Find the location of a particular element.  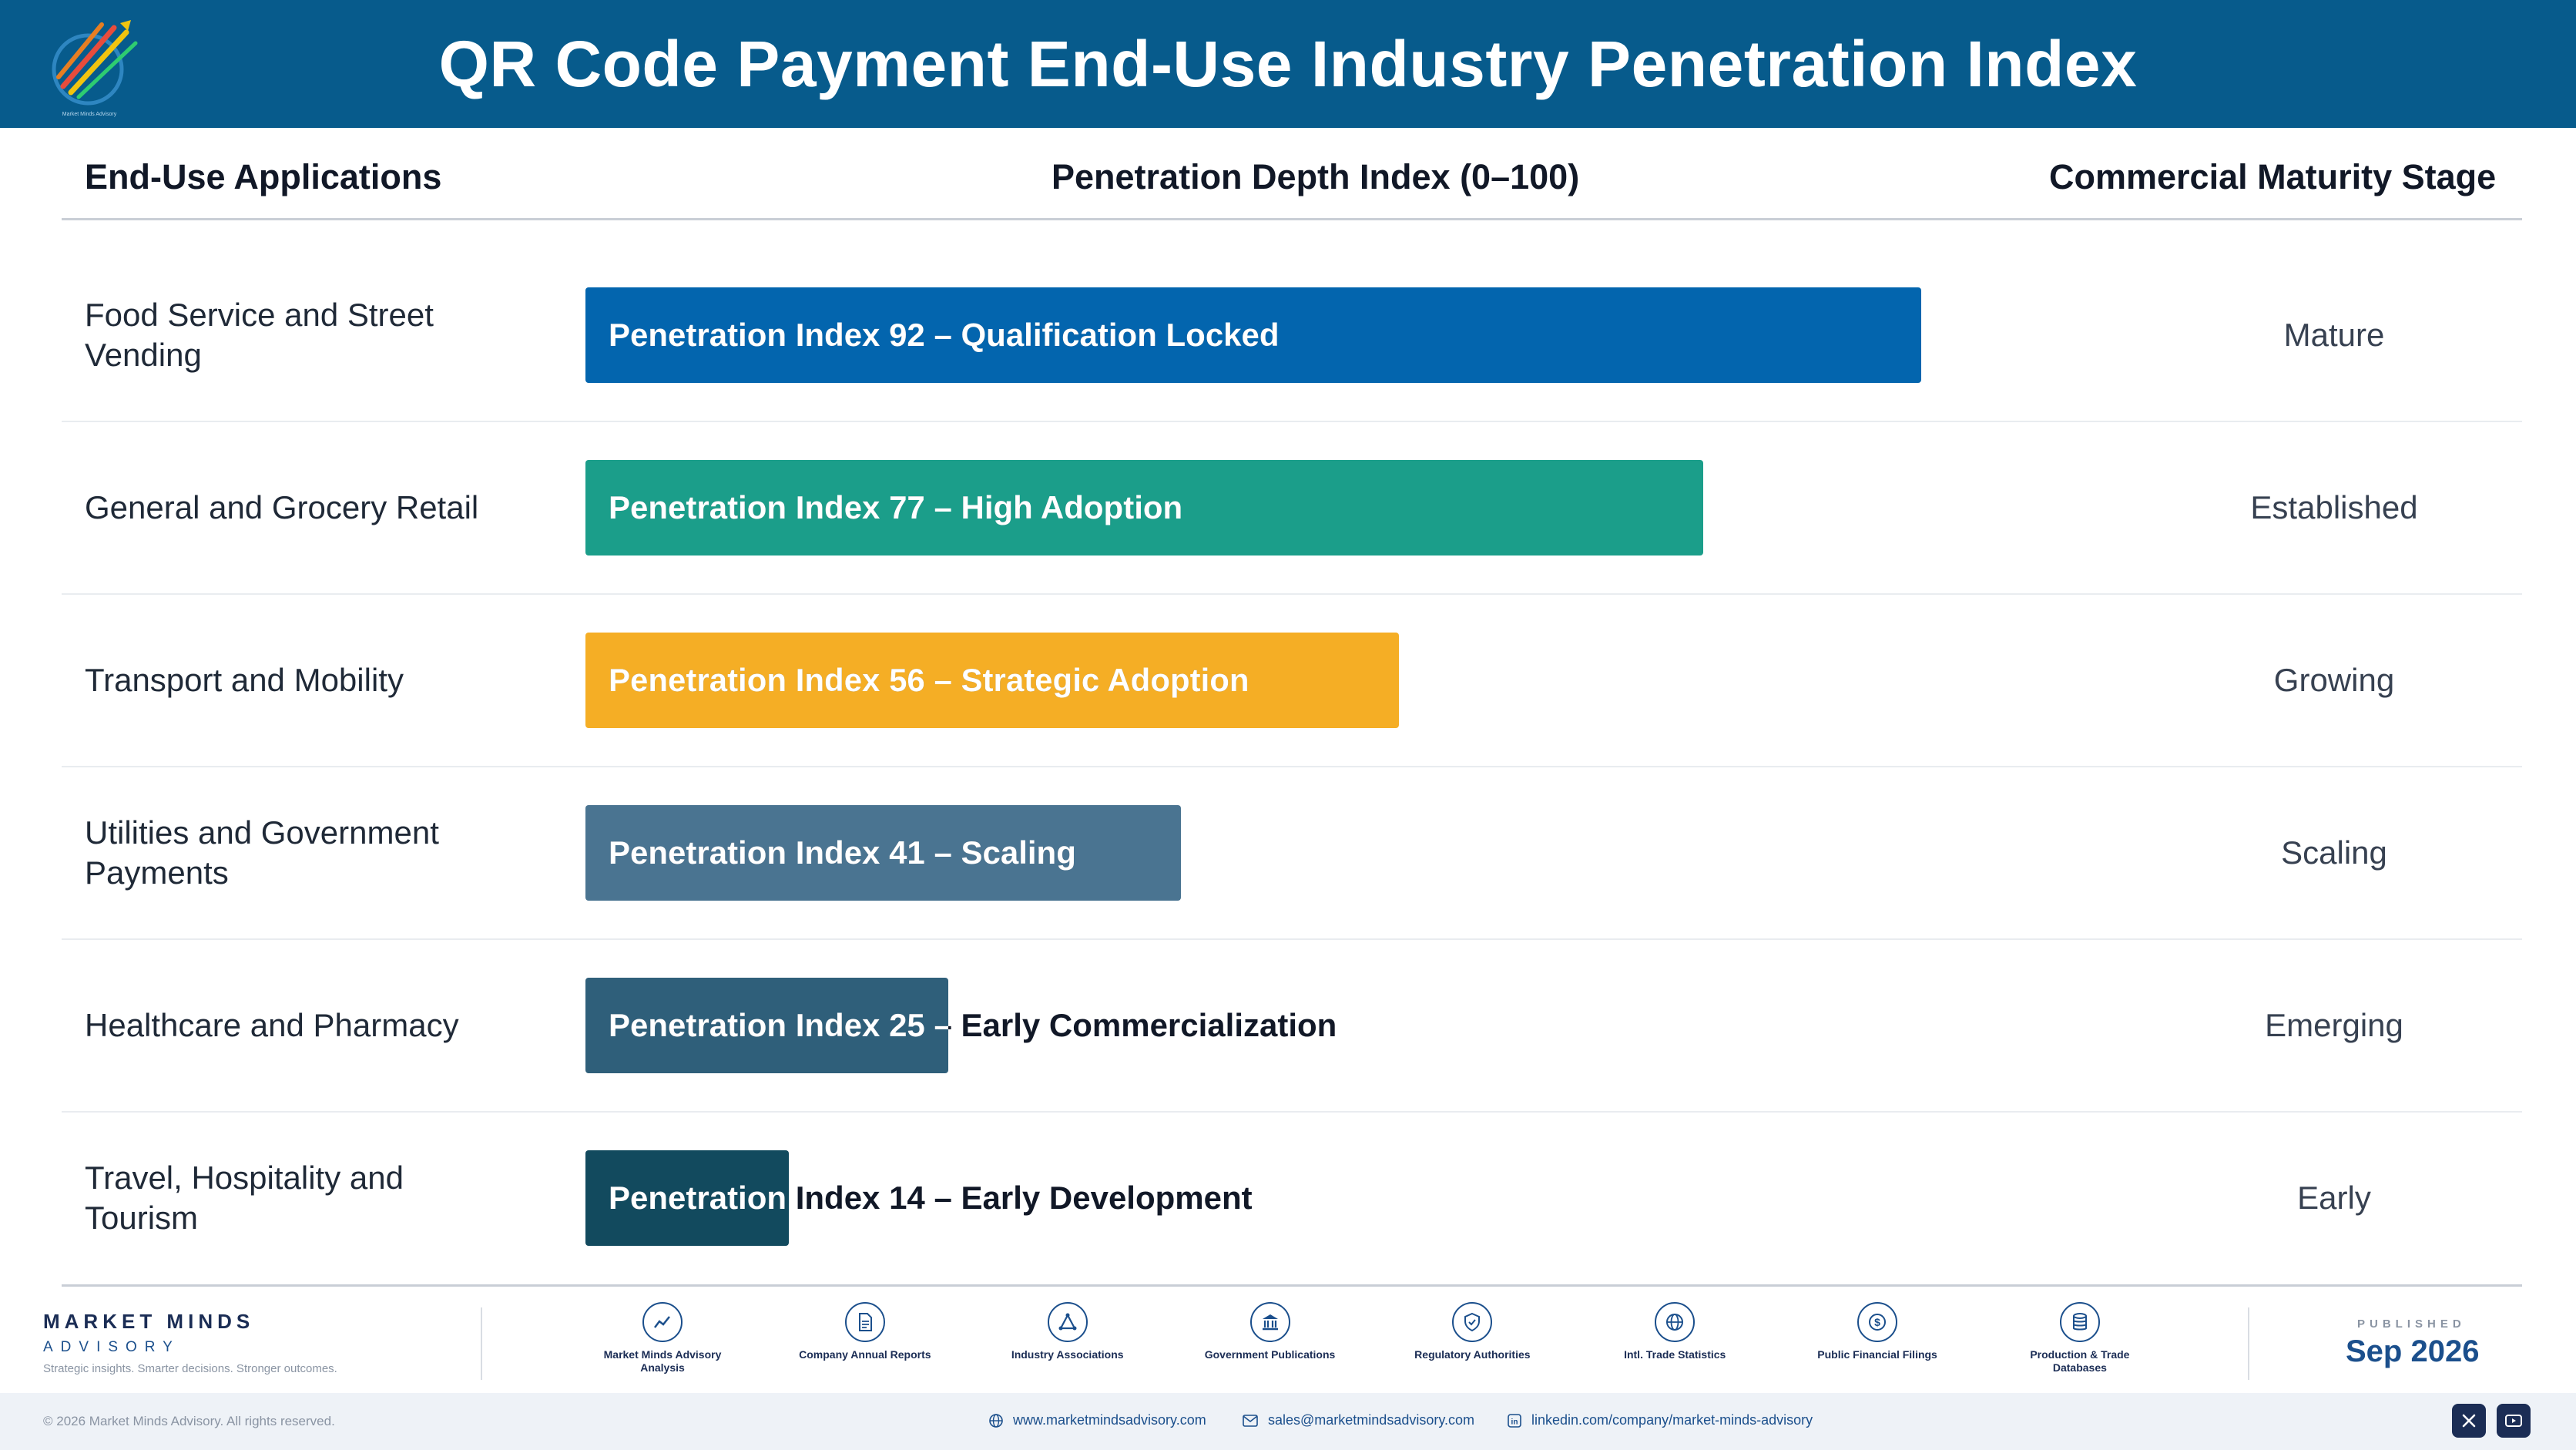

bar-label-inside: Penetration Index 14 – Early Development is located at coordinates (699, 1198).